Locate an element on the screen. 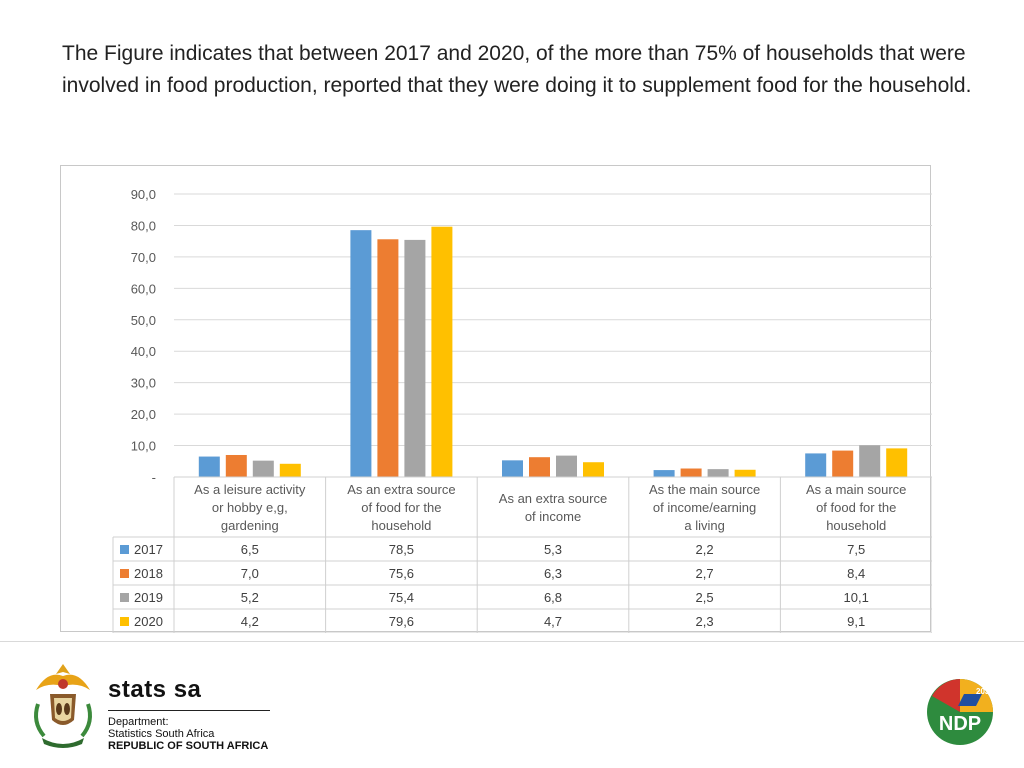 This screenshot has width=1024, height=768. data-value-label: 2,3 is located at coordinates (705, 621).